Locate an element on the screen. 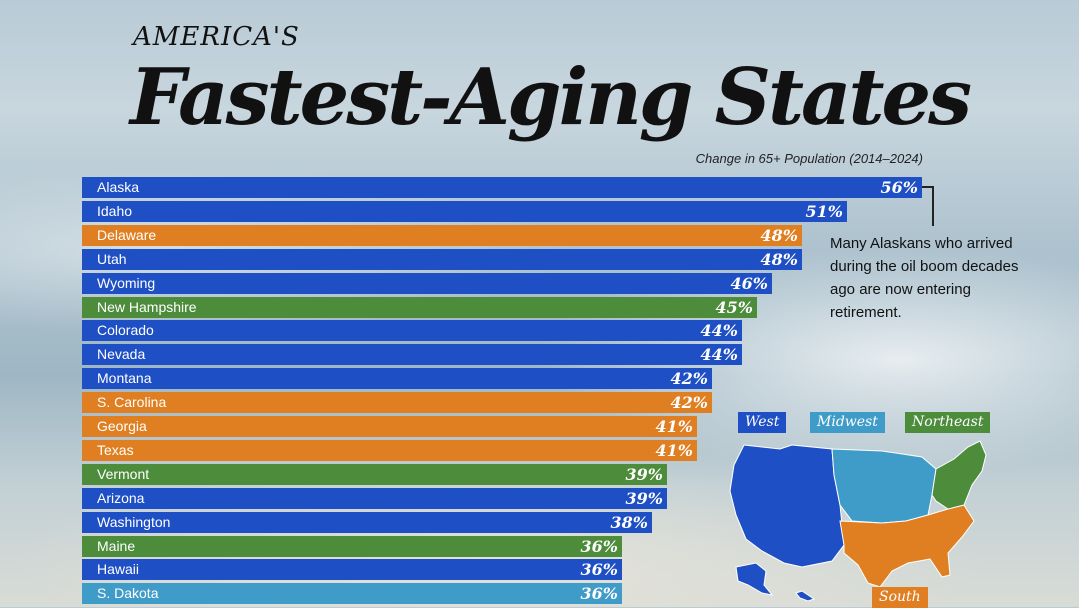  bar-arizona is located at coordinates (374, 498).